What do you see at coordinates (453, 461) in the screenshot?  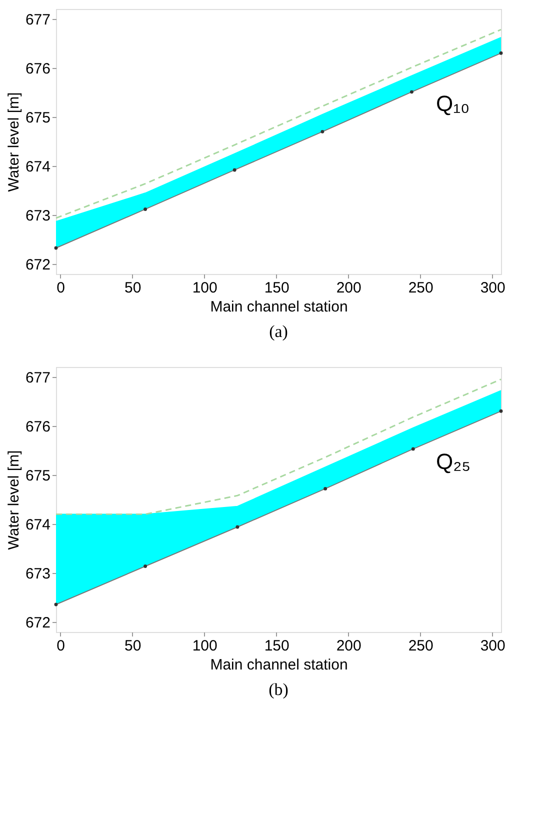 I see `annotation: Q₂₅` at bounding box center [453, 461].